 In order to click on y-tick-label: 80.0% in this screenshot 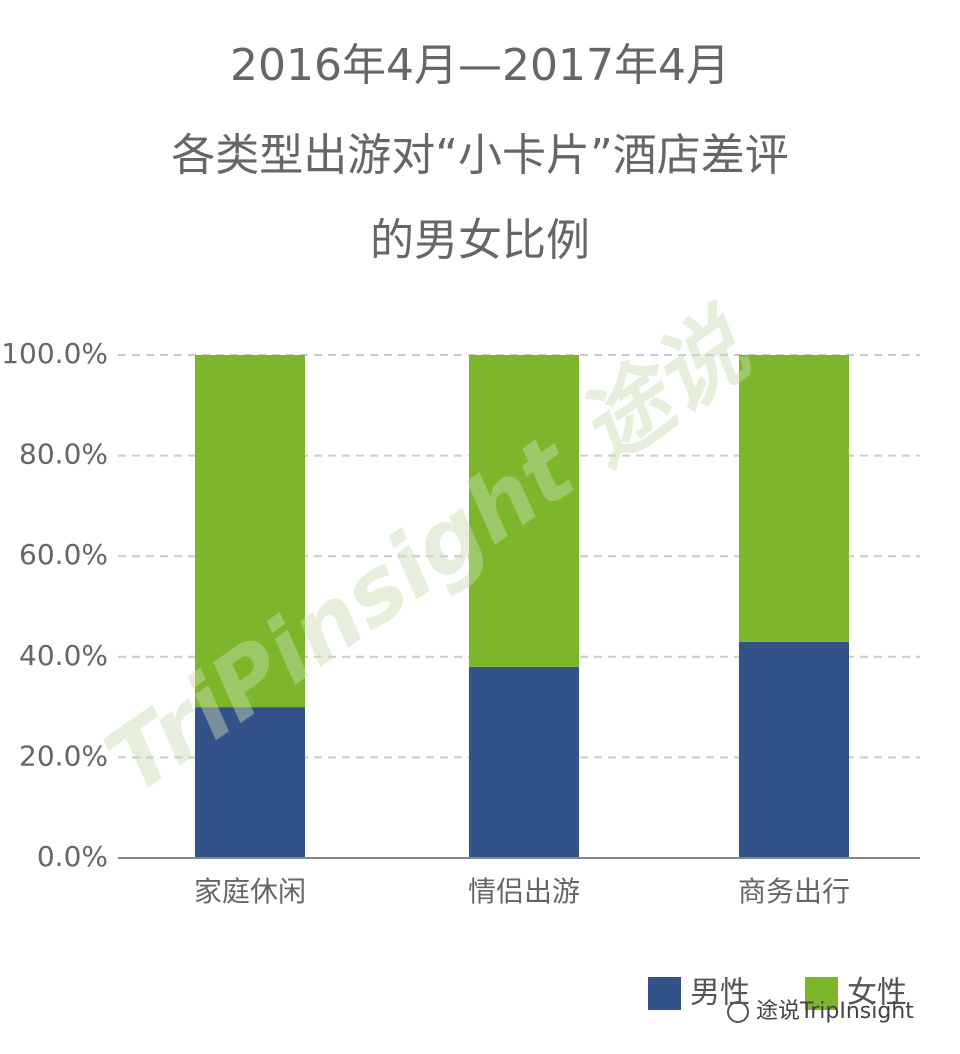, I will do `click(63, 454)`.